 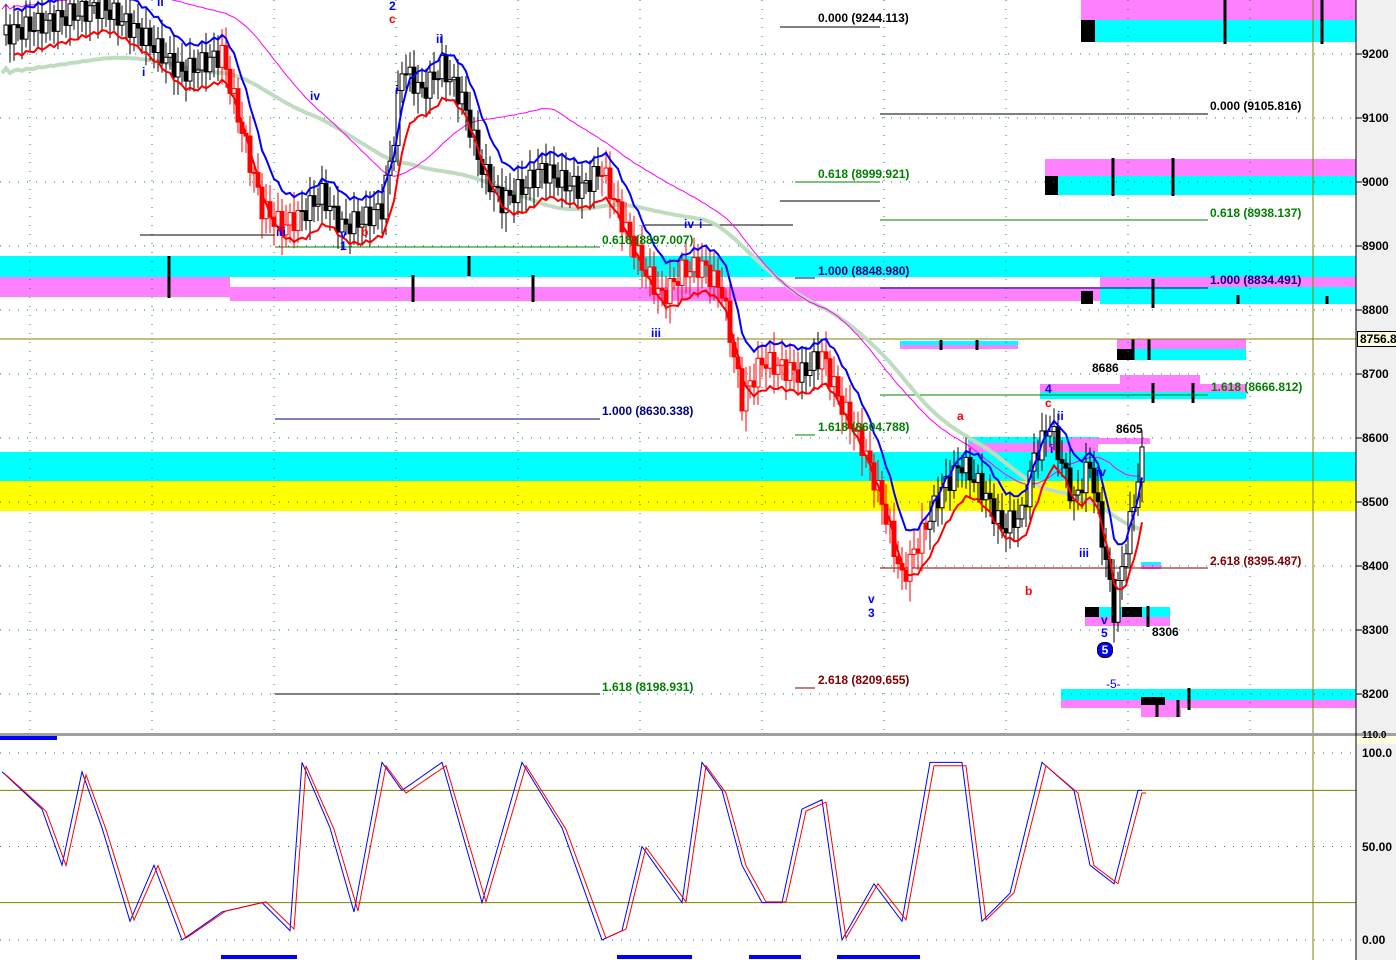 I want to click on fib-label: 1.000 (8630.338), so click(x=648, y=411).